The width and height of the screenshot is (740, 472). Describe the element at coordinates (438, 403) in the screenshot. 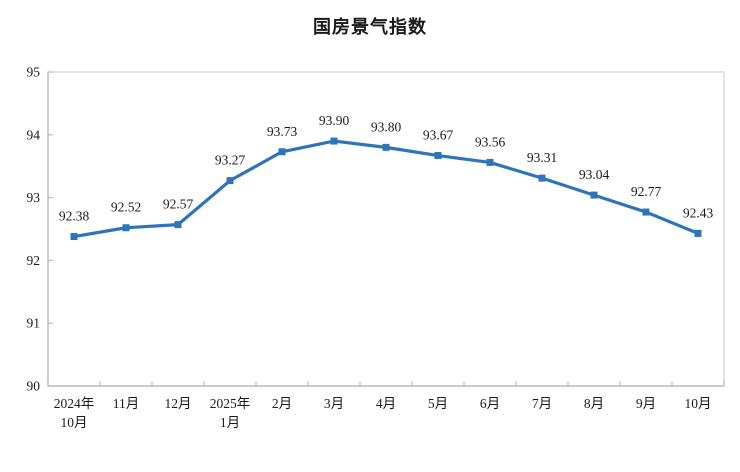

I see `x-tick-label: 5月` at that location.